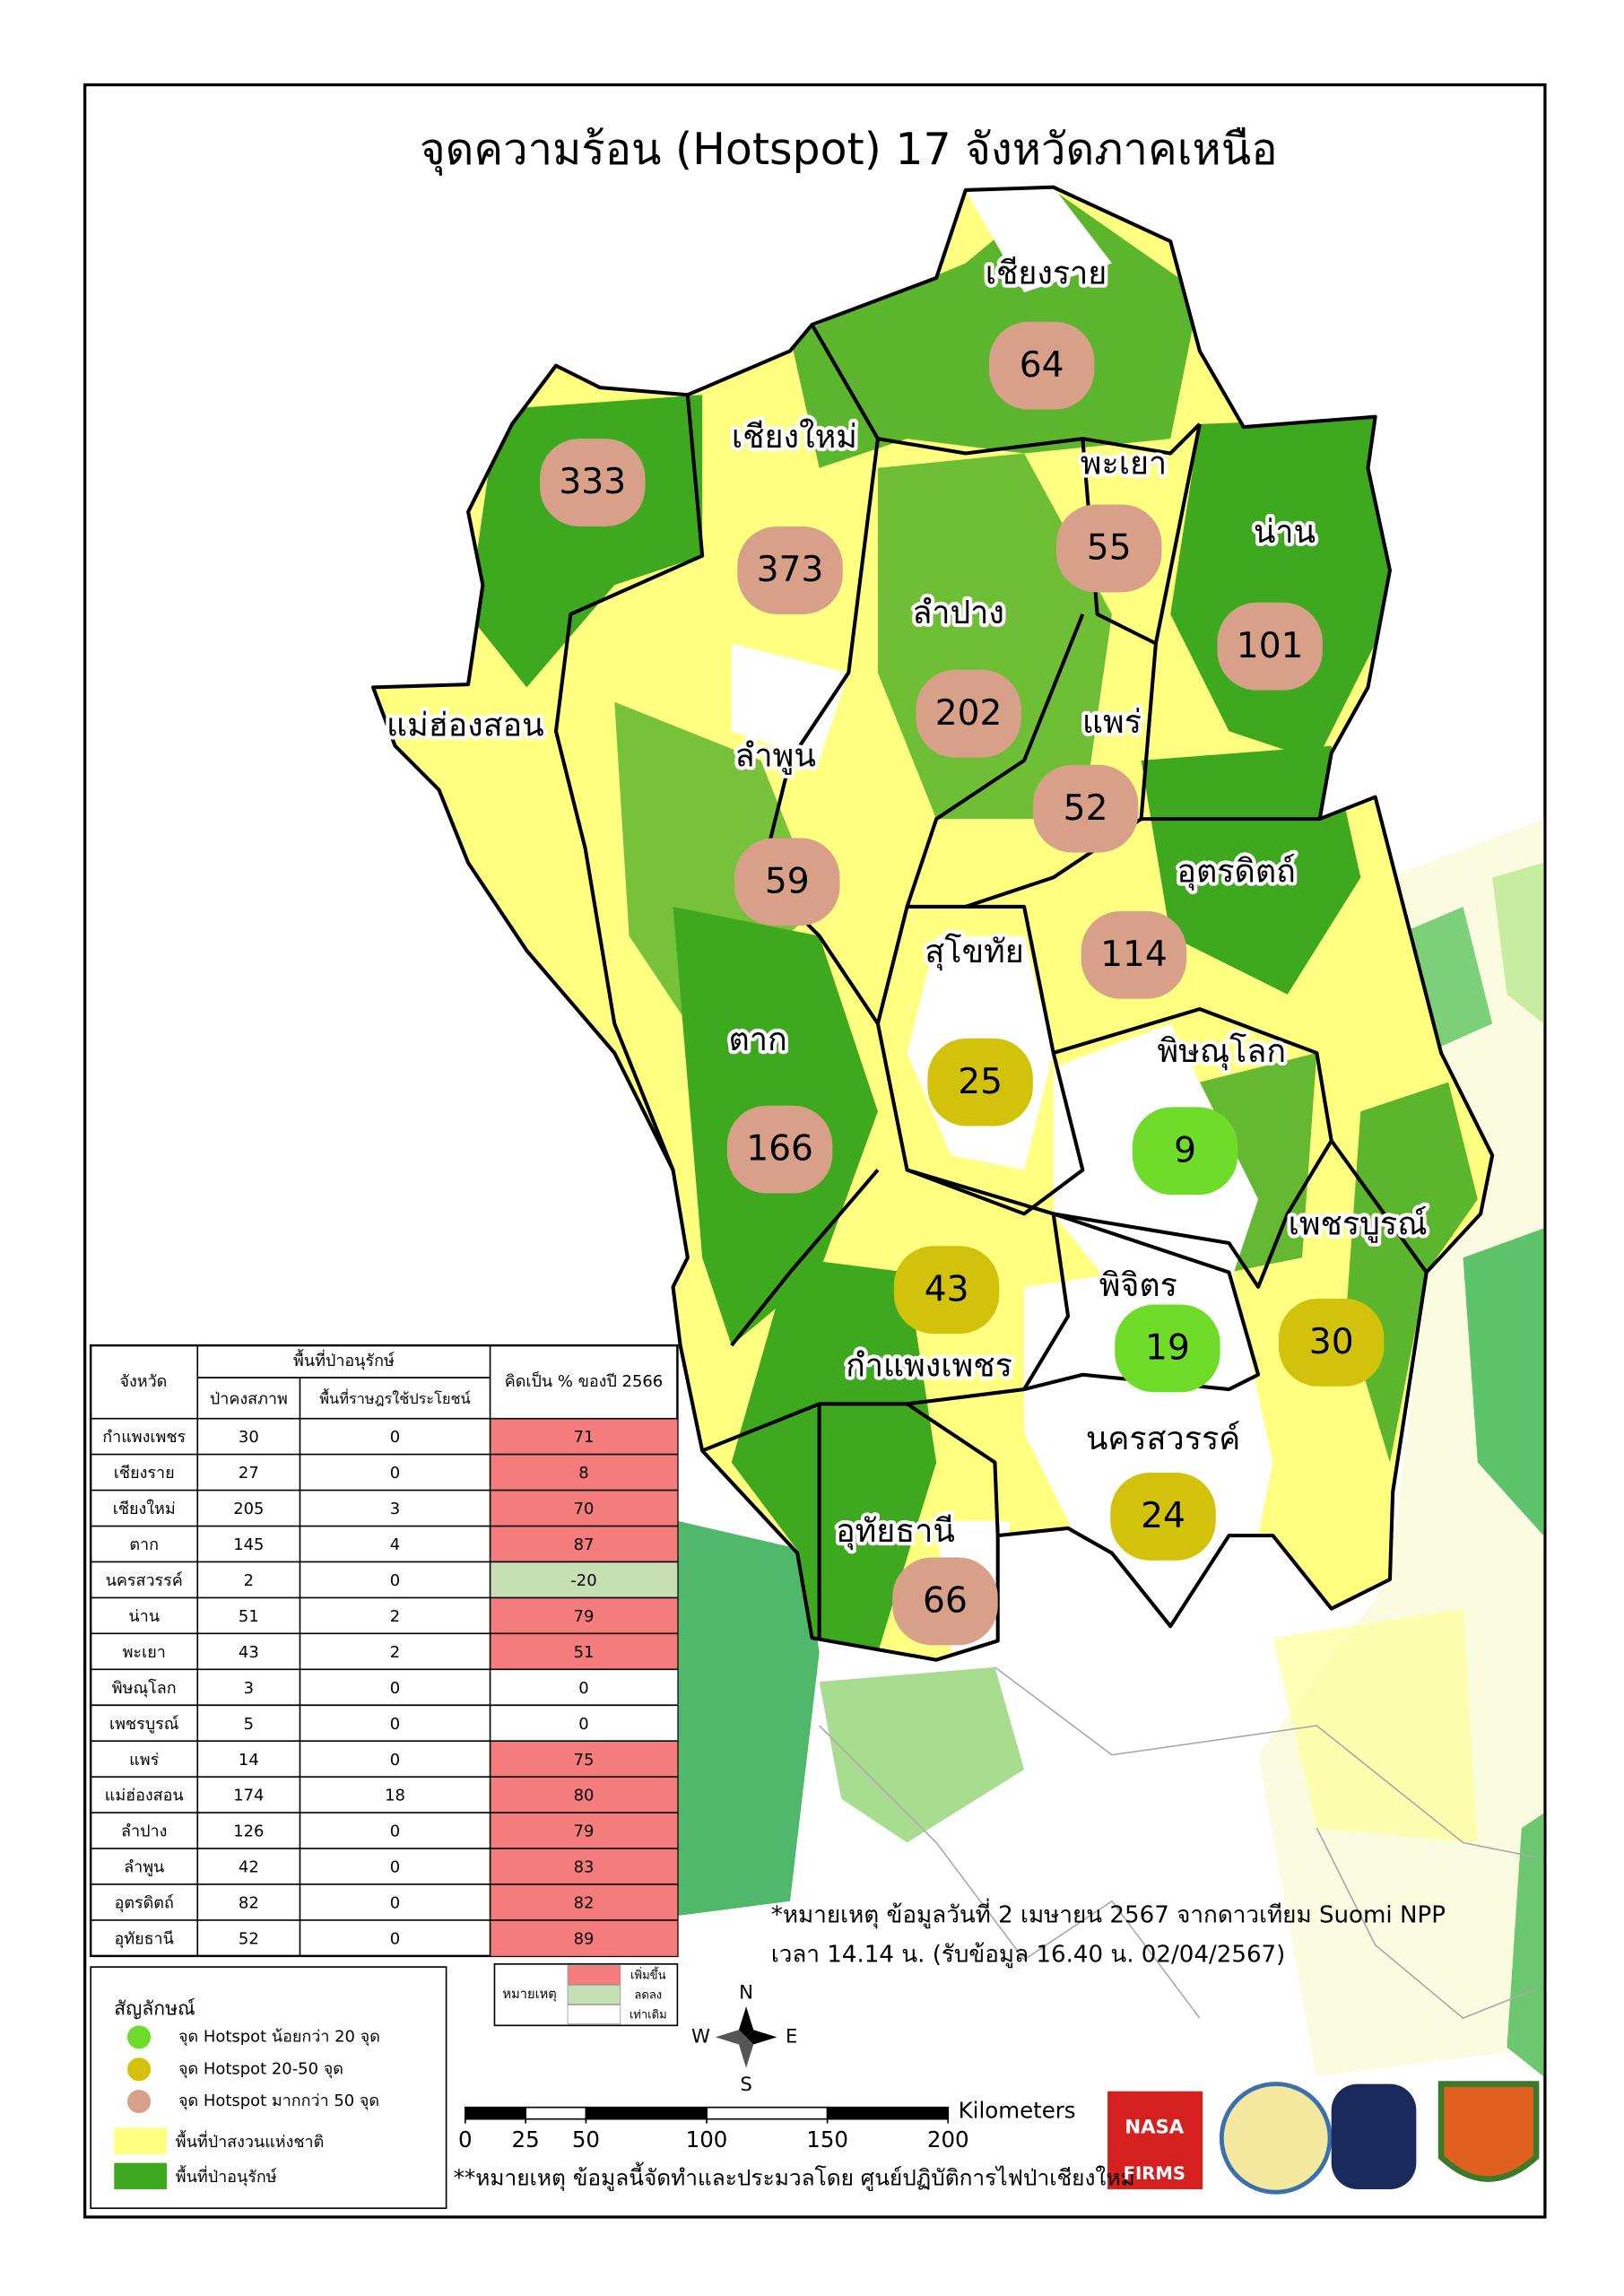 This screenshot has height=2296, width=1624. I want to click on table-cell: 70, so click(584, 1509).